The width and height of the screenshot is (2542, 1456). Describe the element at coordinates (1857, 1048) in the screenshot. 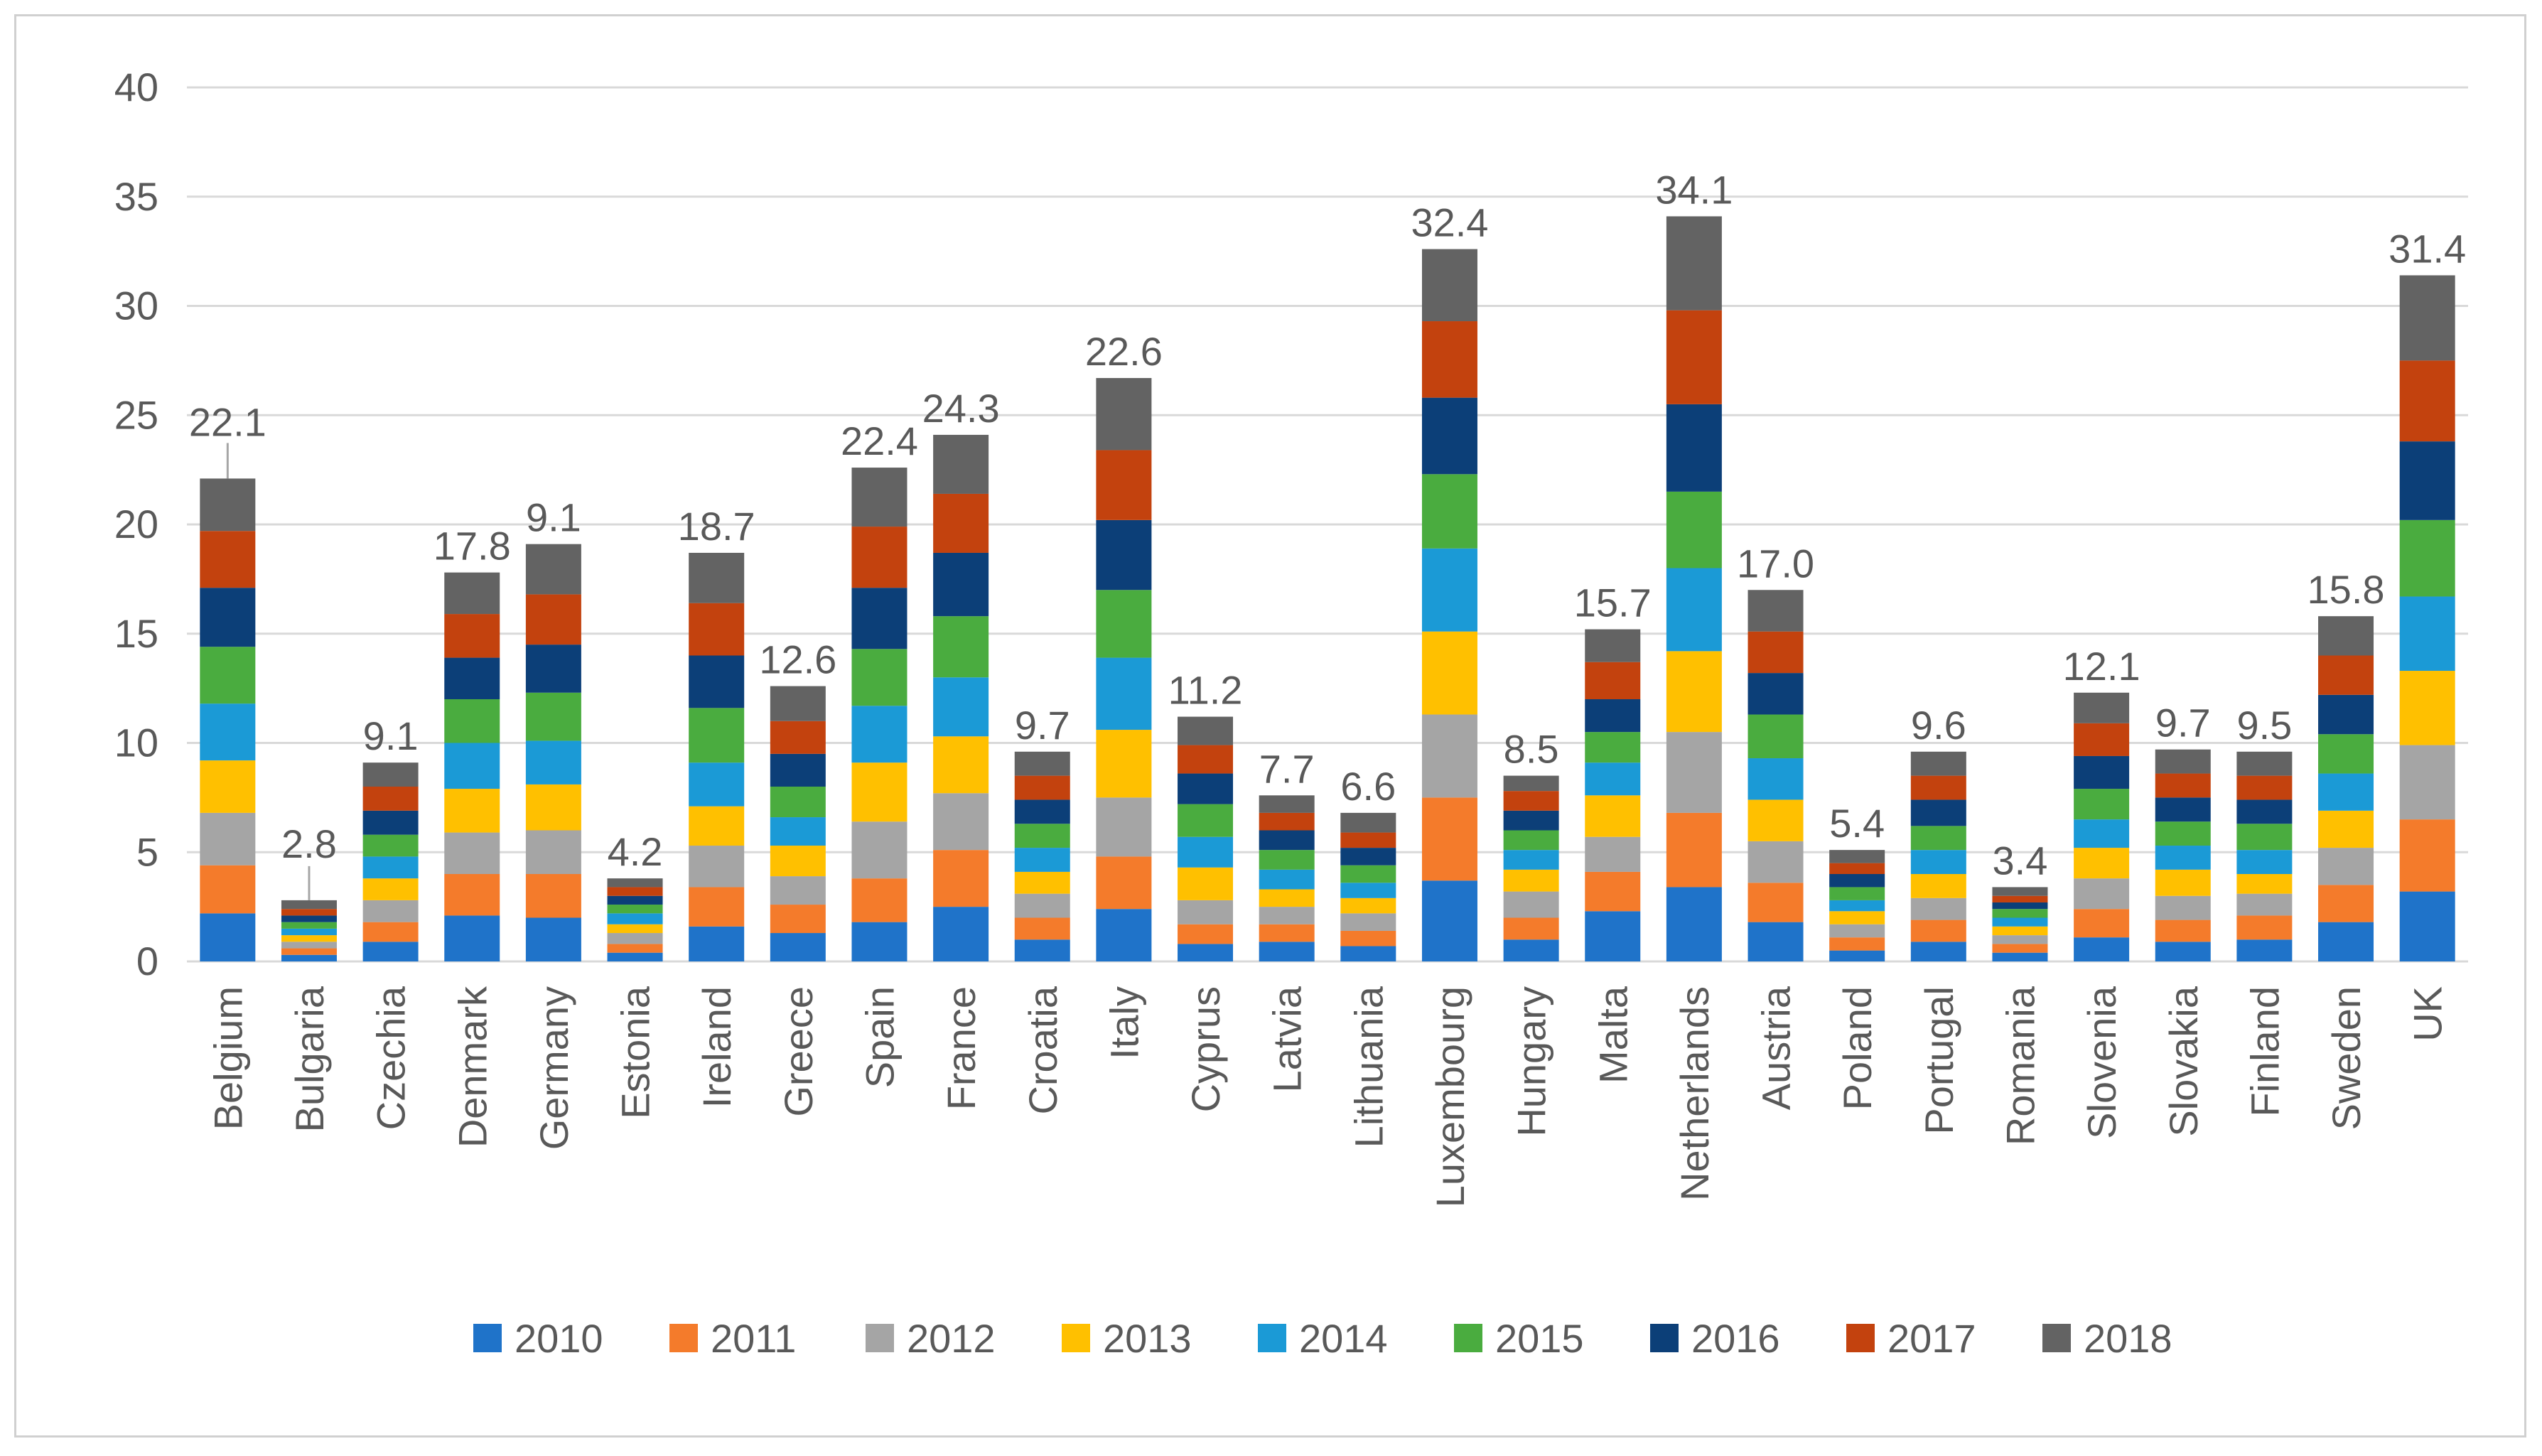

I see `x-tick-label: Poland` at that location.